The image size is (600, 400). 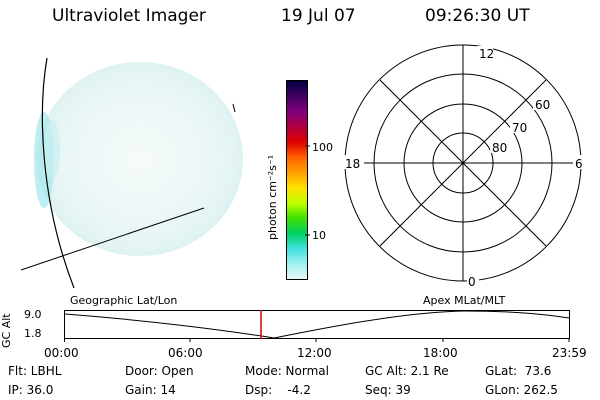 I want to click on lat-label-60: 60, so click(x=542, y=105).